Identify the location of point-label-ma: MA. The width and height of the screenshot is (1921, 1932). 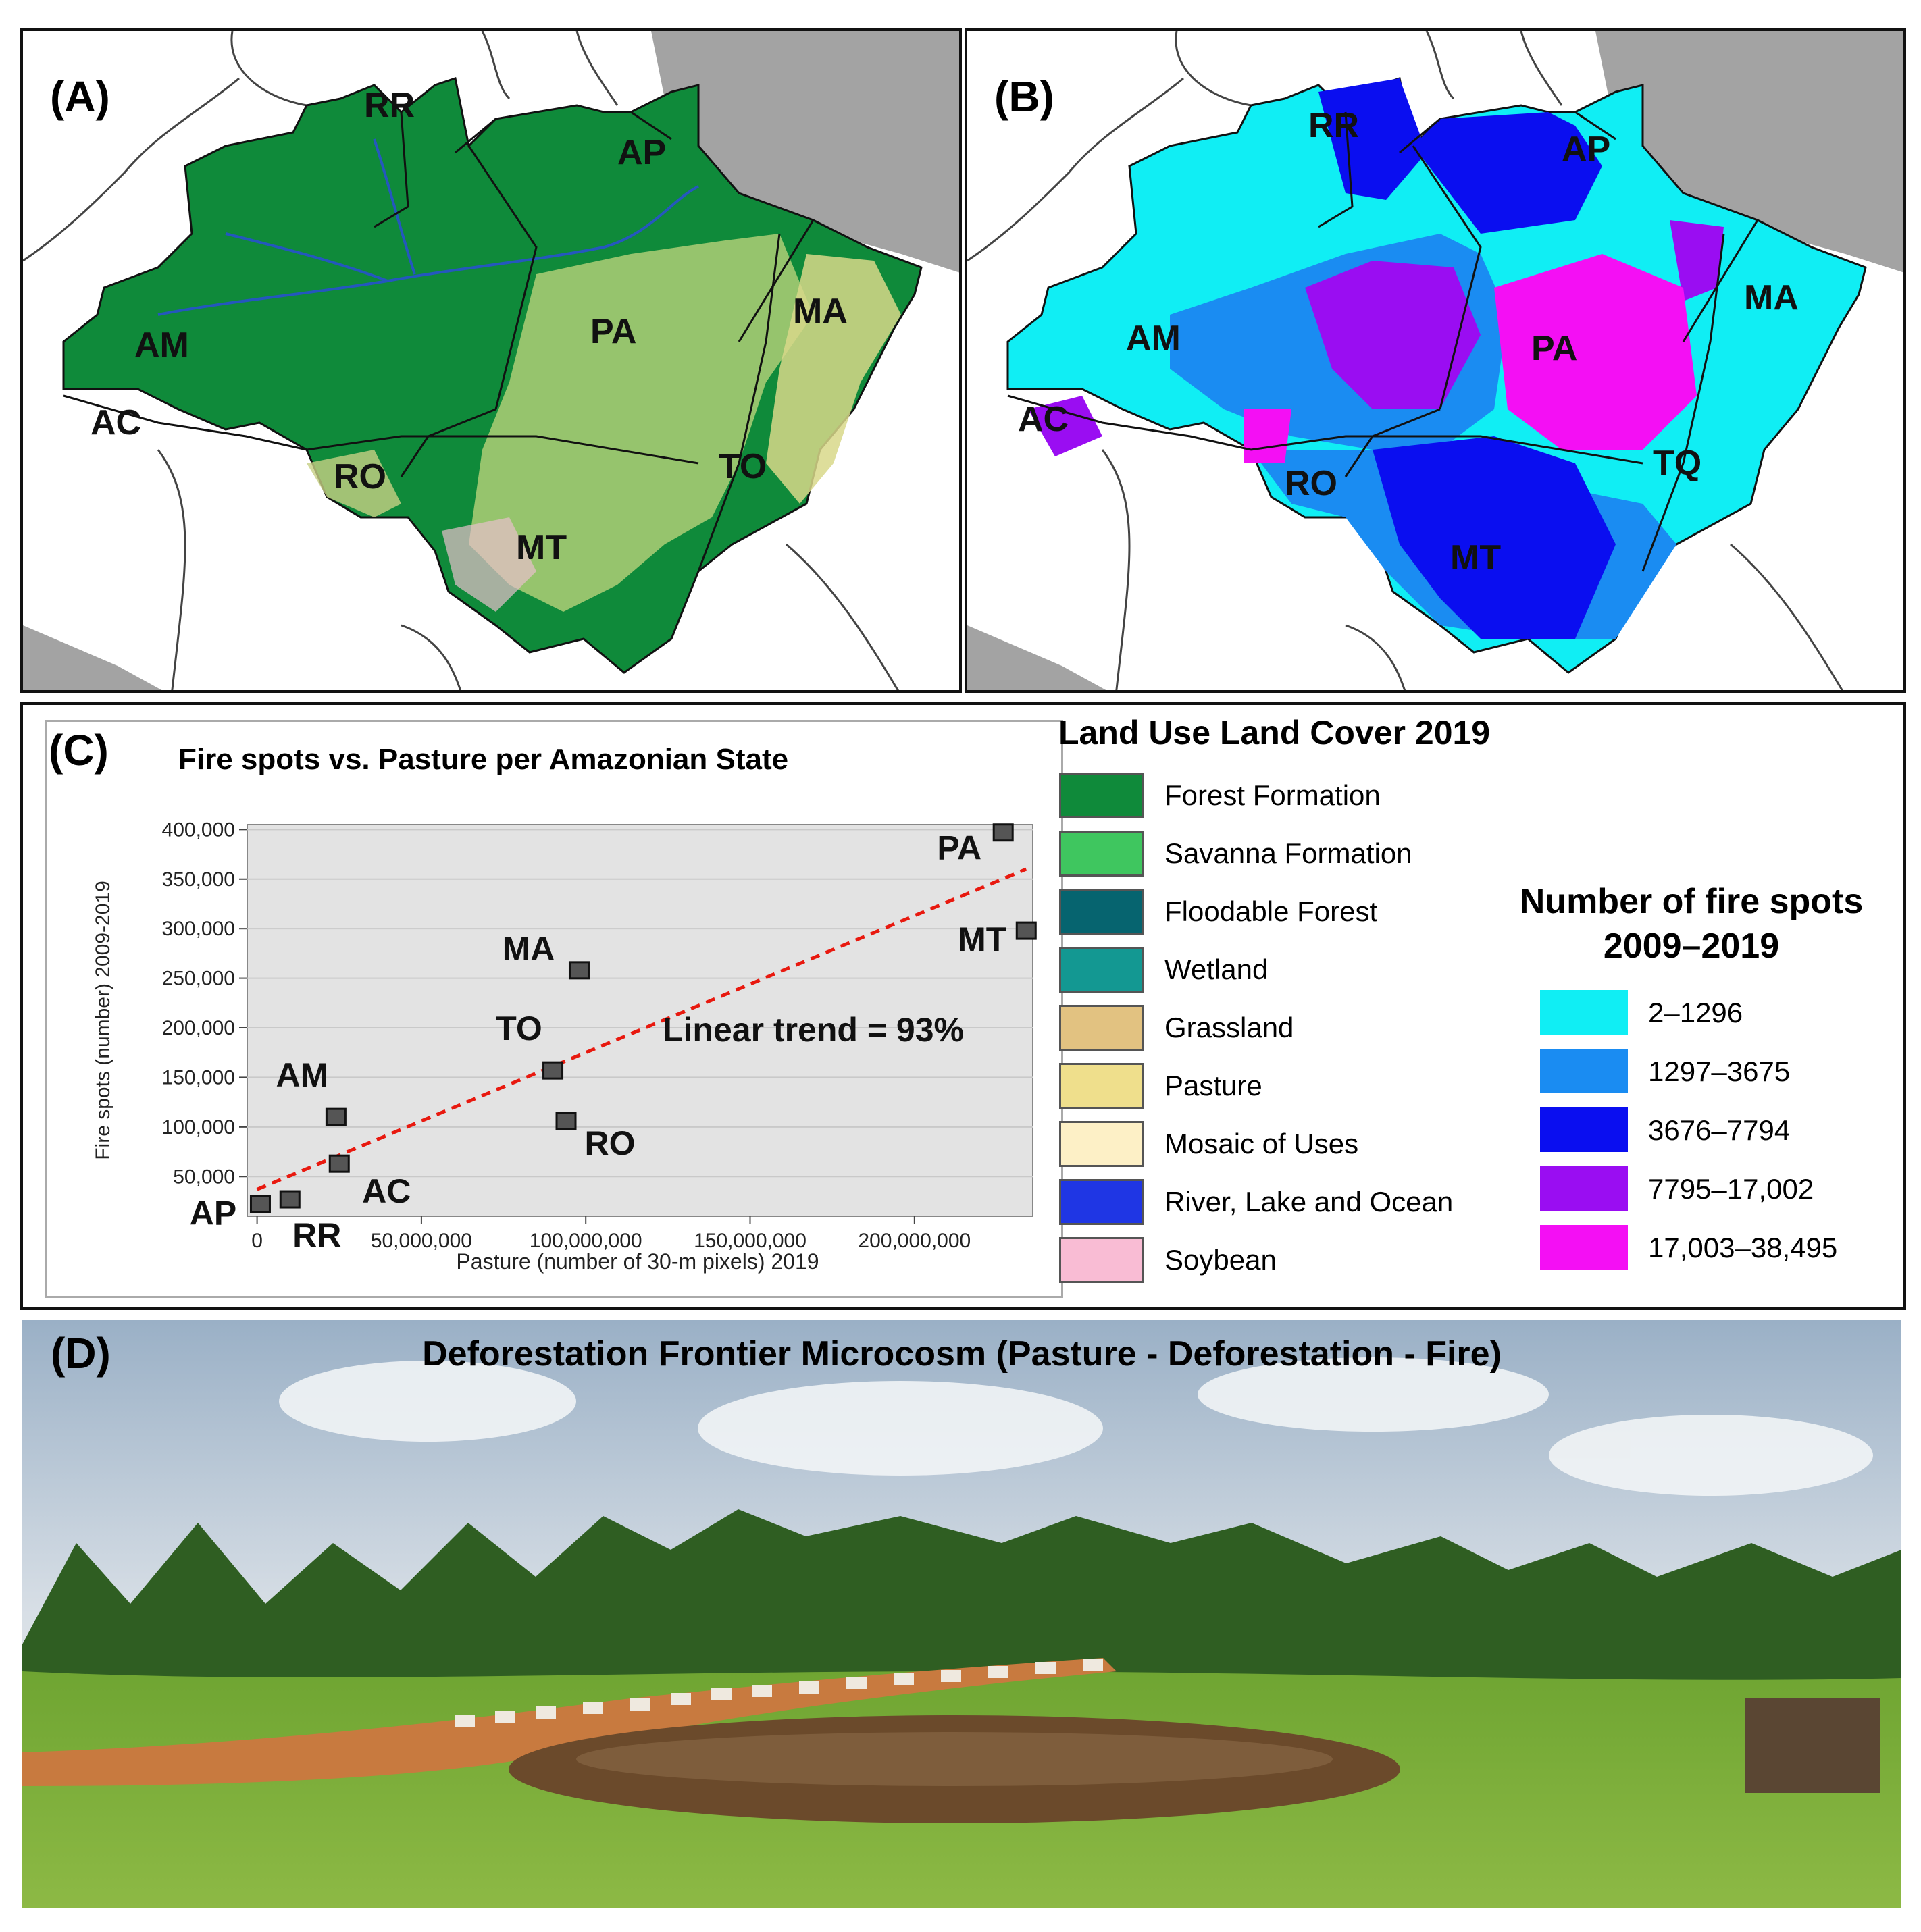
(529, 949).